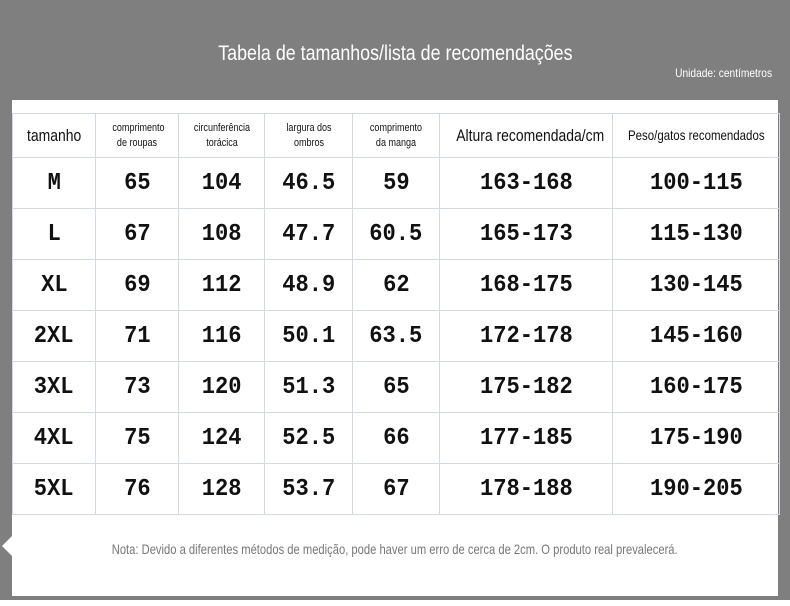 The width and height of the screenshot is (790, 606). I want to click on value-cell: 172-178, so click(526, 336).